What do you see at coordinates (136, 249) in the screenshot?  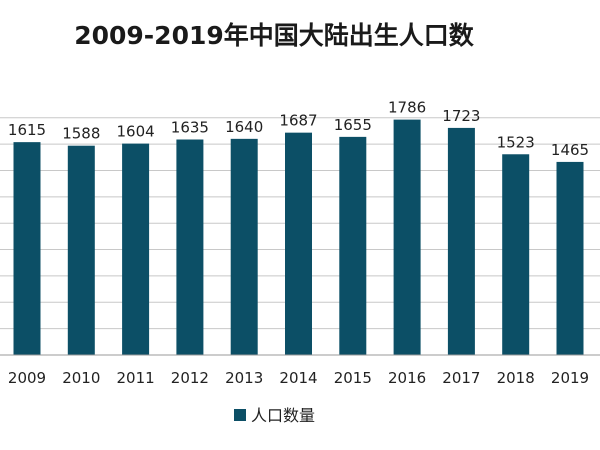 I see `bar-2011` at bounding box center [136, 249].